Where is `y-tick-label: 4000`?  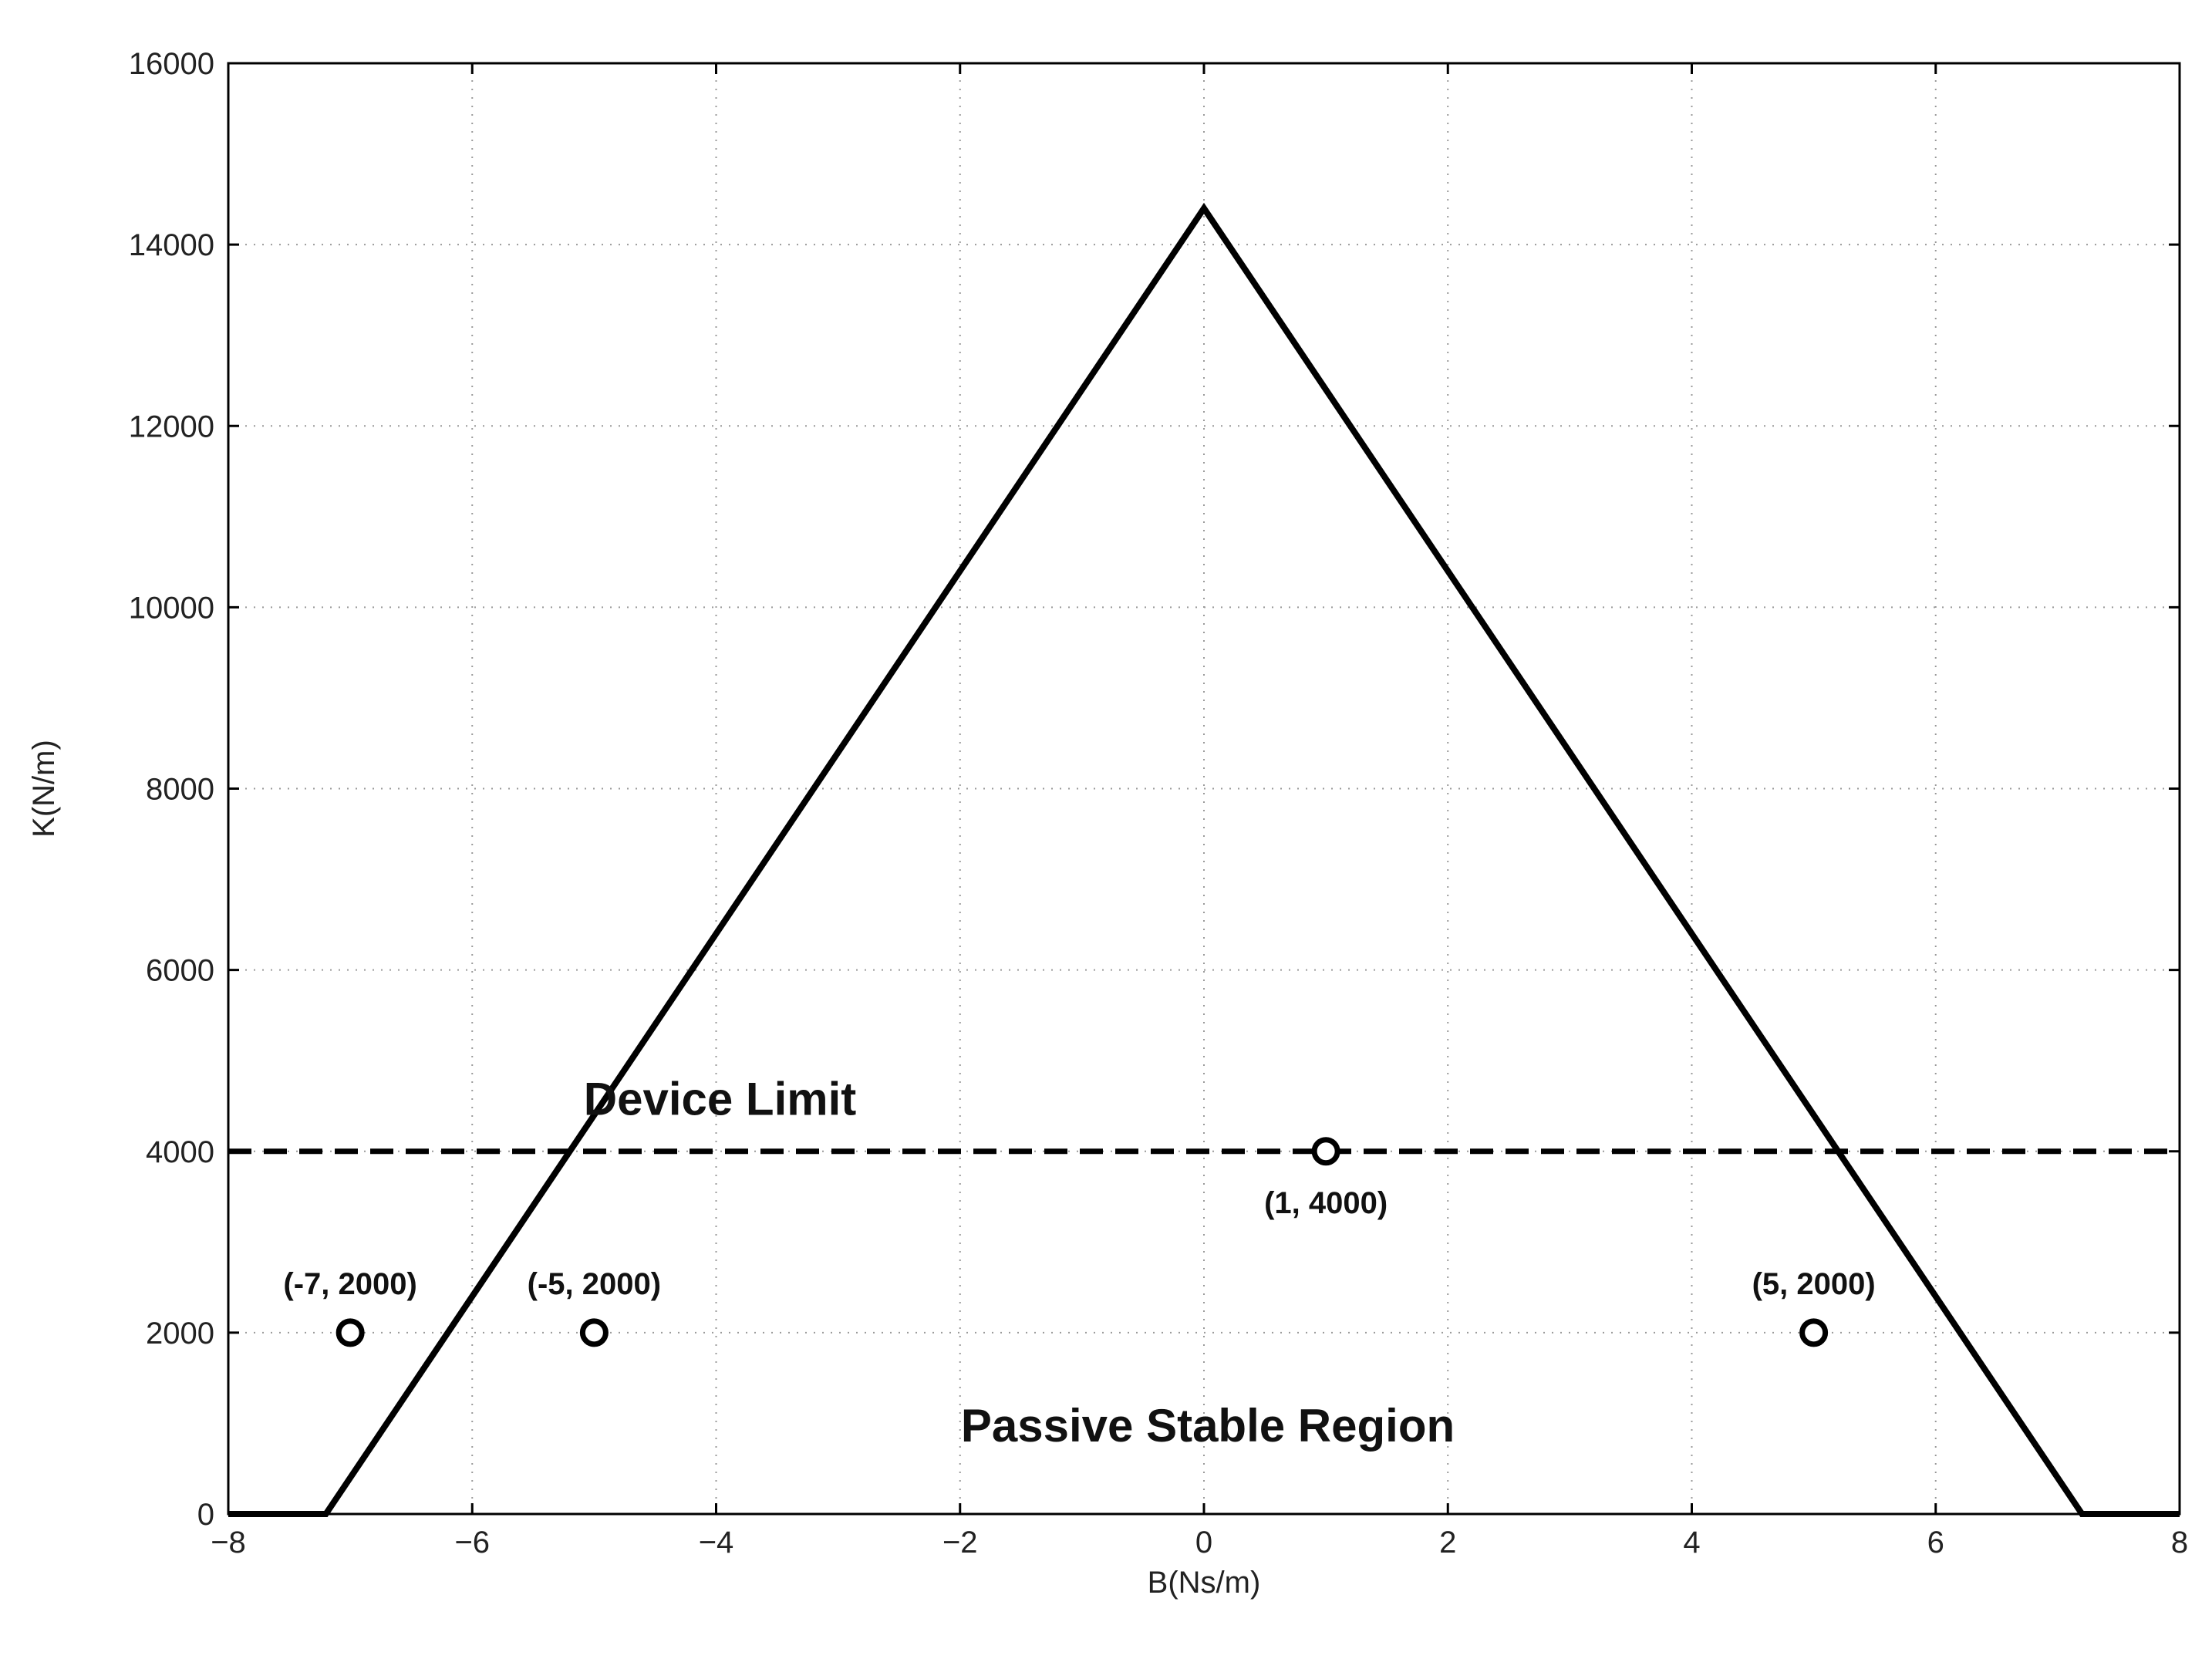
y-tick-label: 4000 is located at coordinates (180, 1152).